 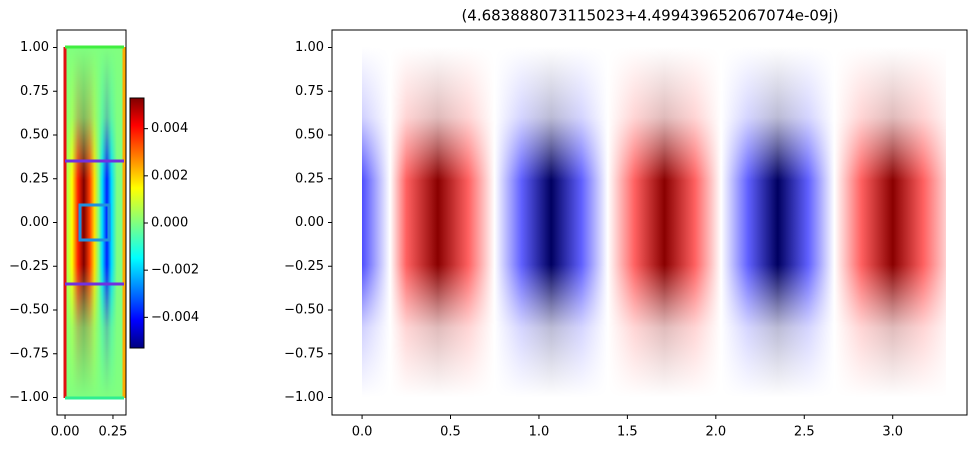 What do you see at coordinates (112, 432) in the screenshot?
I see `x-tick-label: 0.25` at bounding box center [112, 432].